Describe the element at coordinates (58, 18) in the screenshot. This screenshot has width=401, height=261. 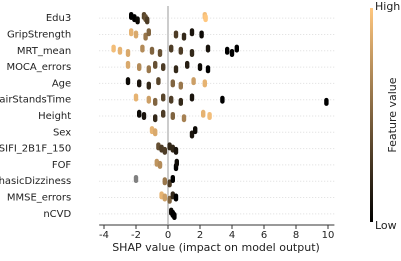
I see `y-tick-label: Edu3` at that location.